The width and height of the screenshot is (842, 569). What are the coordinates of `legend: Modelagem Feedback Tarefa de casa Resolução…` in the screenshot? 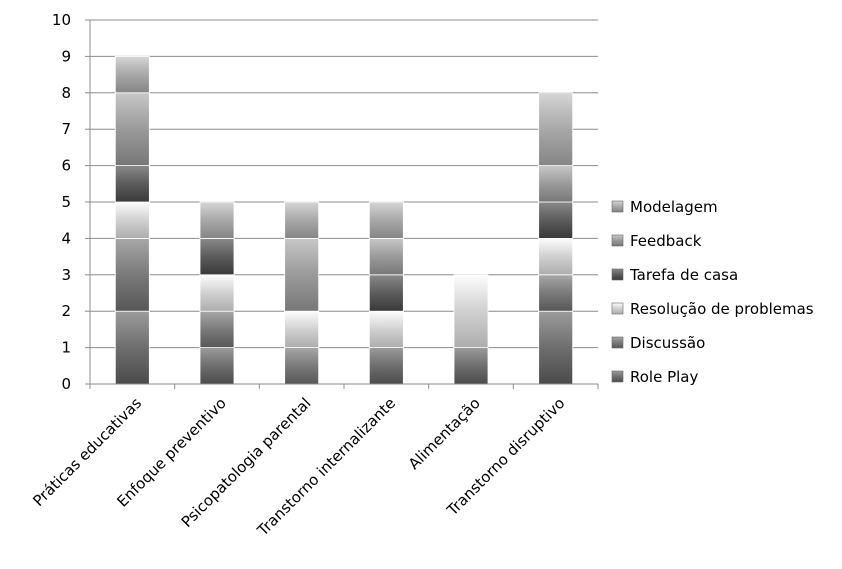 It's located at (712, 292).